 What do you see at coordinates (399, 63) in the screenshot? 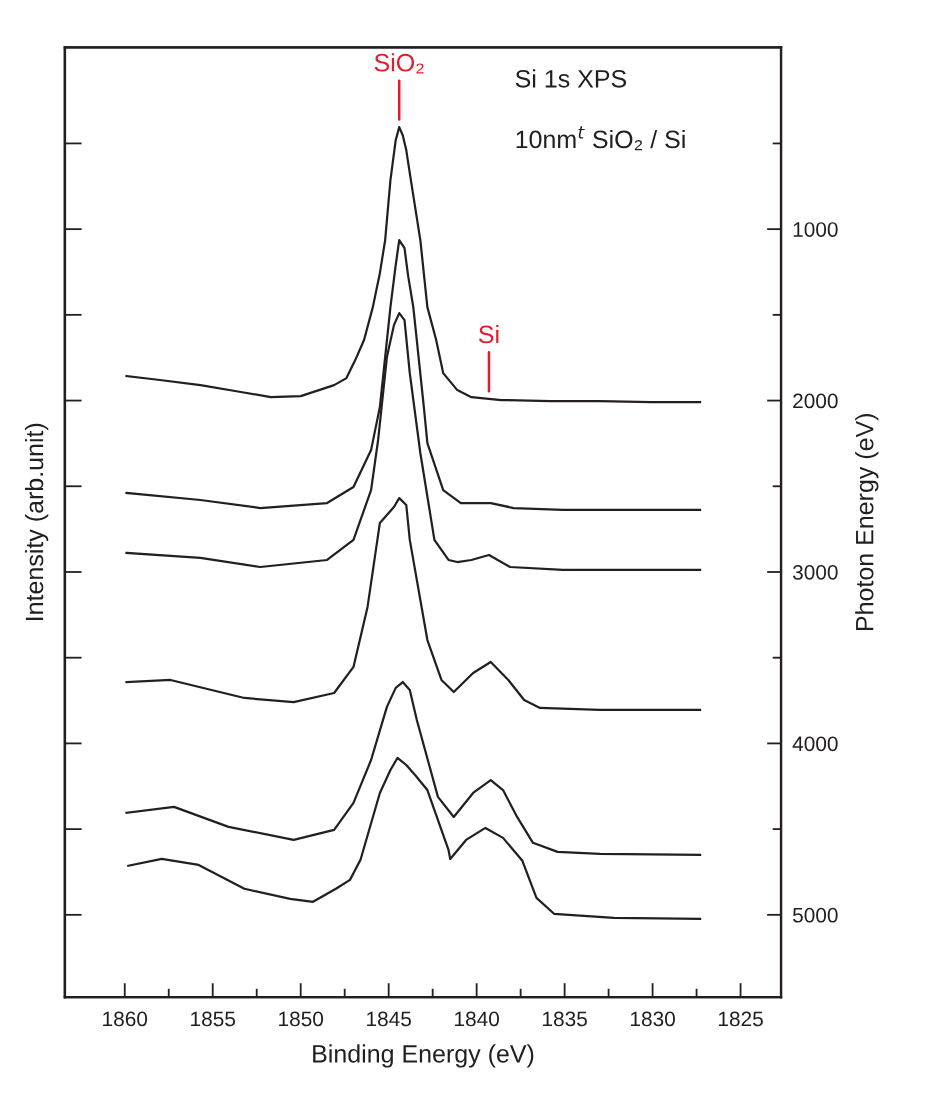
I see `annotation: SiO₂` at bounding box center [399, 63].